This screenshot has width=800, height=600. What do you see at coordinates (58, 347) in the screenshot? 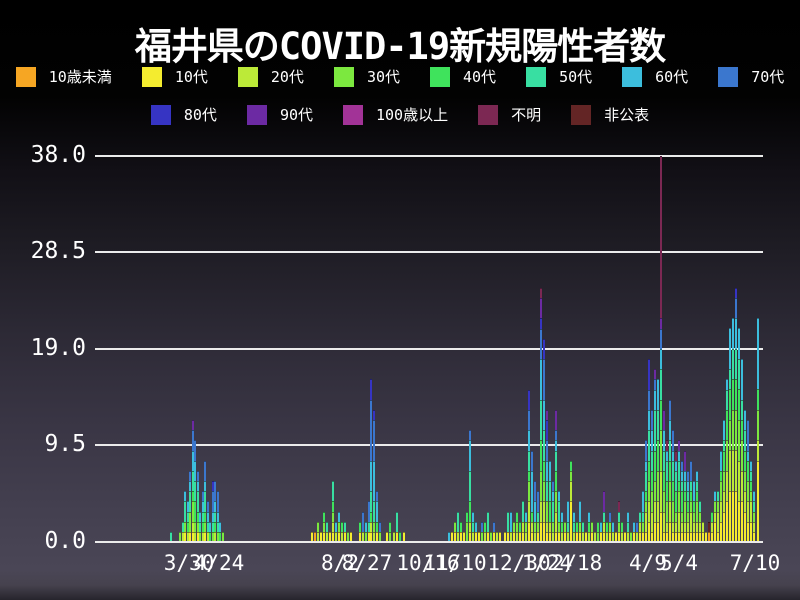
I see `y-tick-label: 19.0` at bounding box center [58, 347].